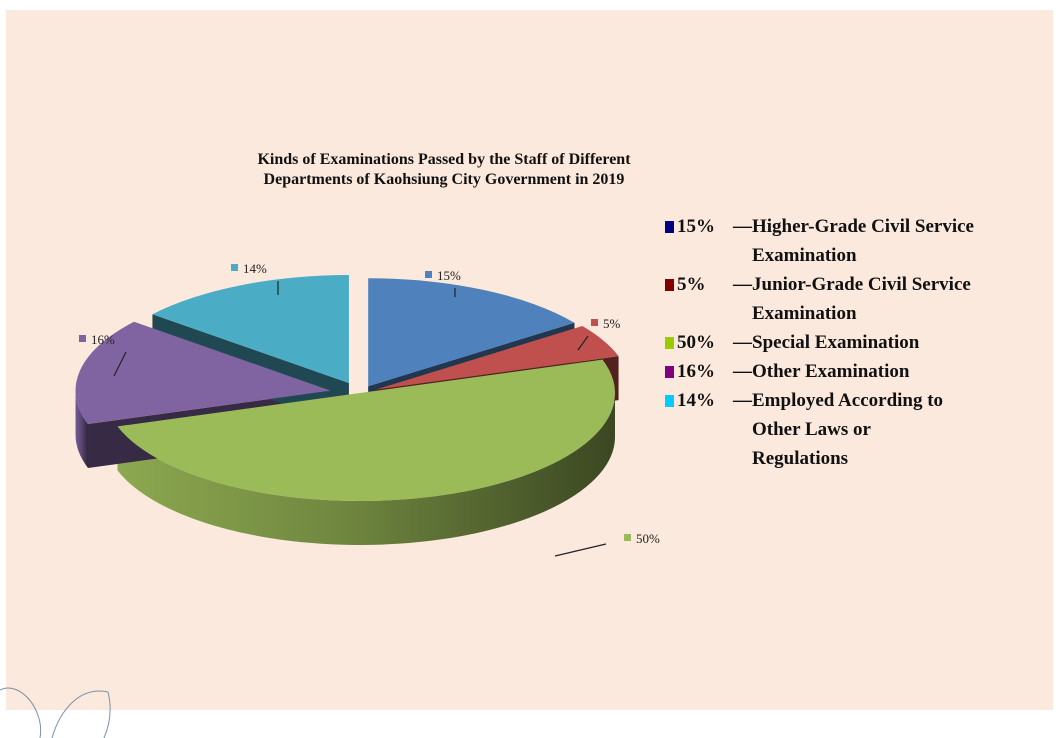 Image resolution: width=1059 pixels, height=738 pixels. What do you see at coordinates (708, 241) in the screenshot?
I see `legend-key: 15% —` at bounding box center [708, 241].